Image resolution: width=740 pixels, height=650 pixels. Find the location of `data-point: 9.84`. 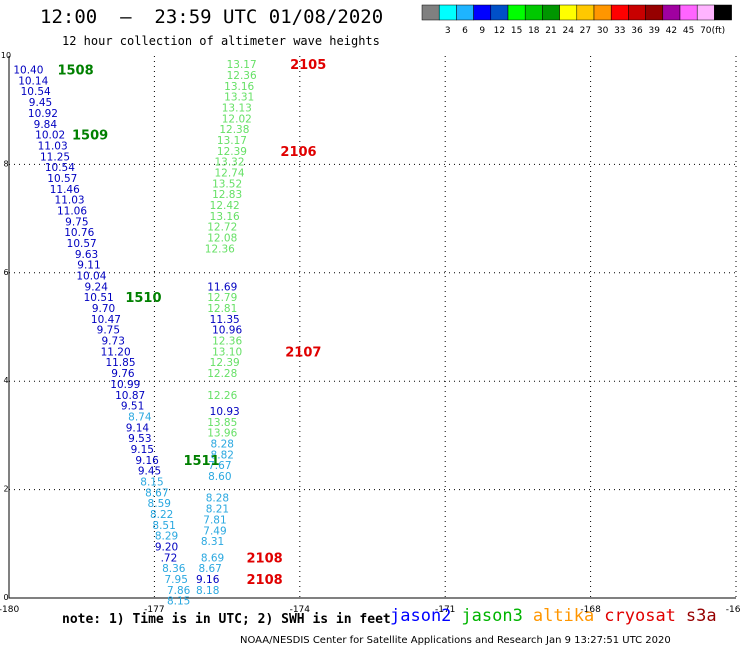

data-point: 9.84 is located at coordinates (46, 125).